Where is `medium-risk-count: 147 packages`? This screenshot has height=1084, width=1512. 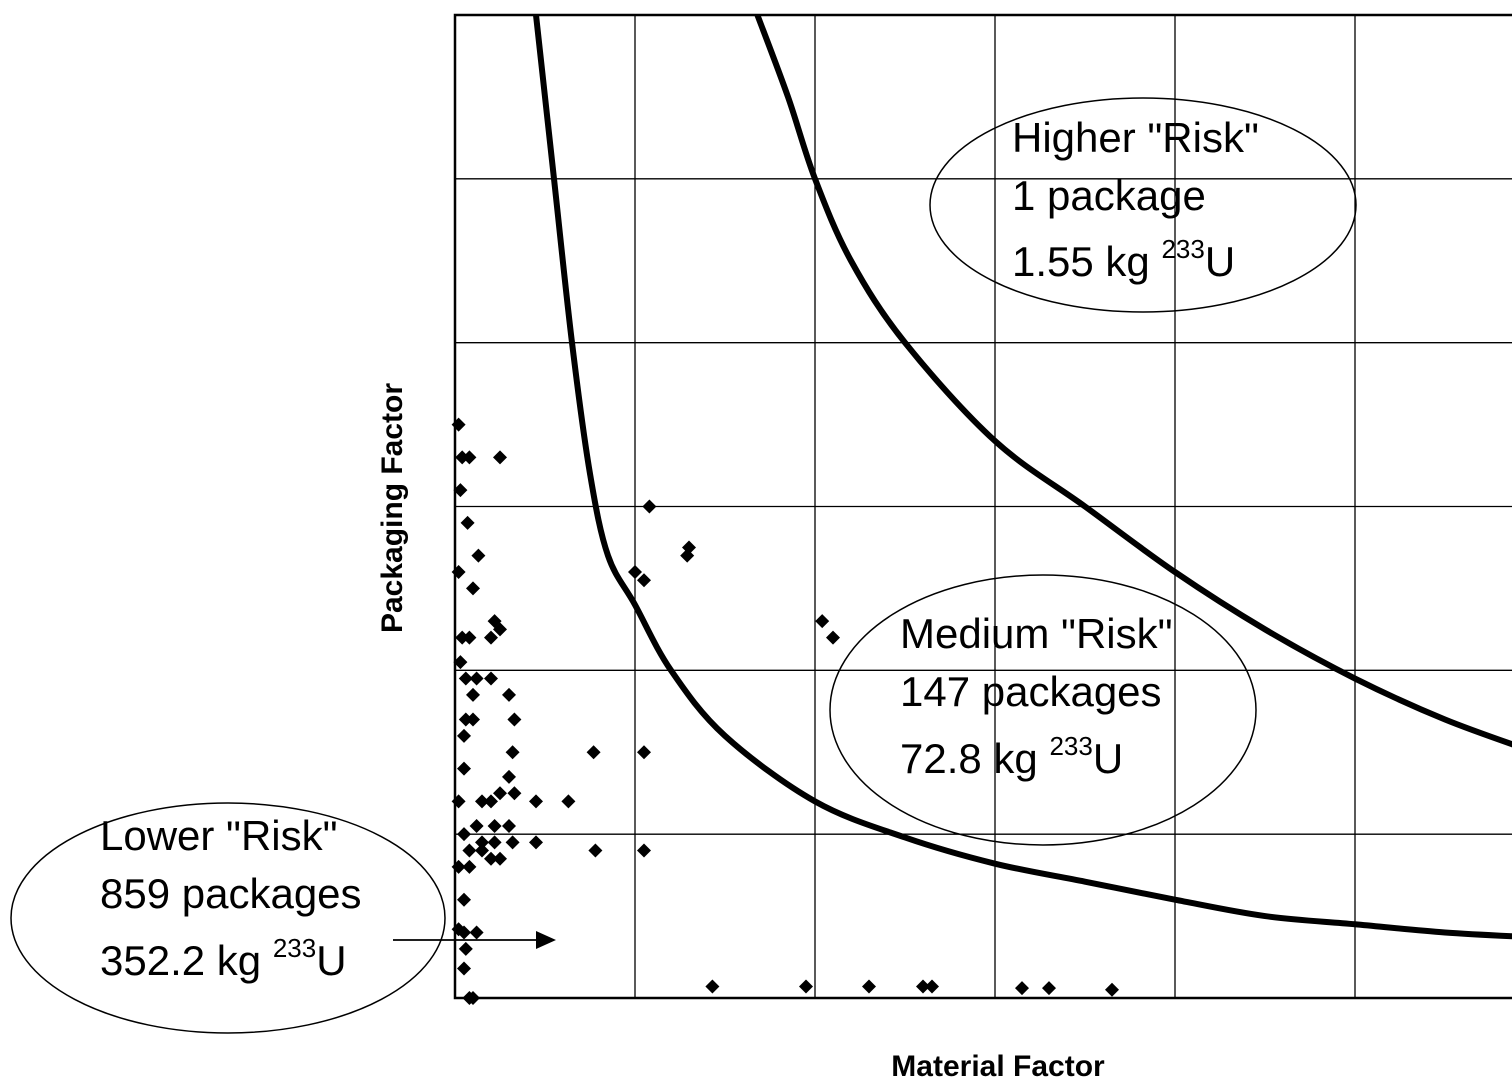
medium-risk-count: 147 packages is located at coordinates (1031, 691).